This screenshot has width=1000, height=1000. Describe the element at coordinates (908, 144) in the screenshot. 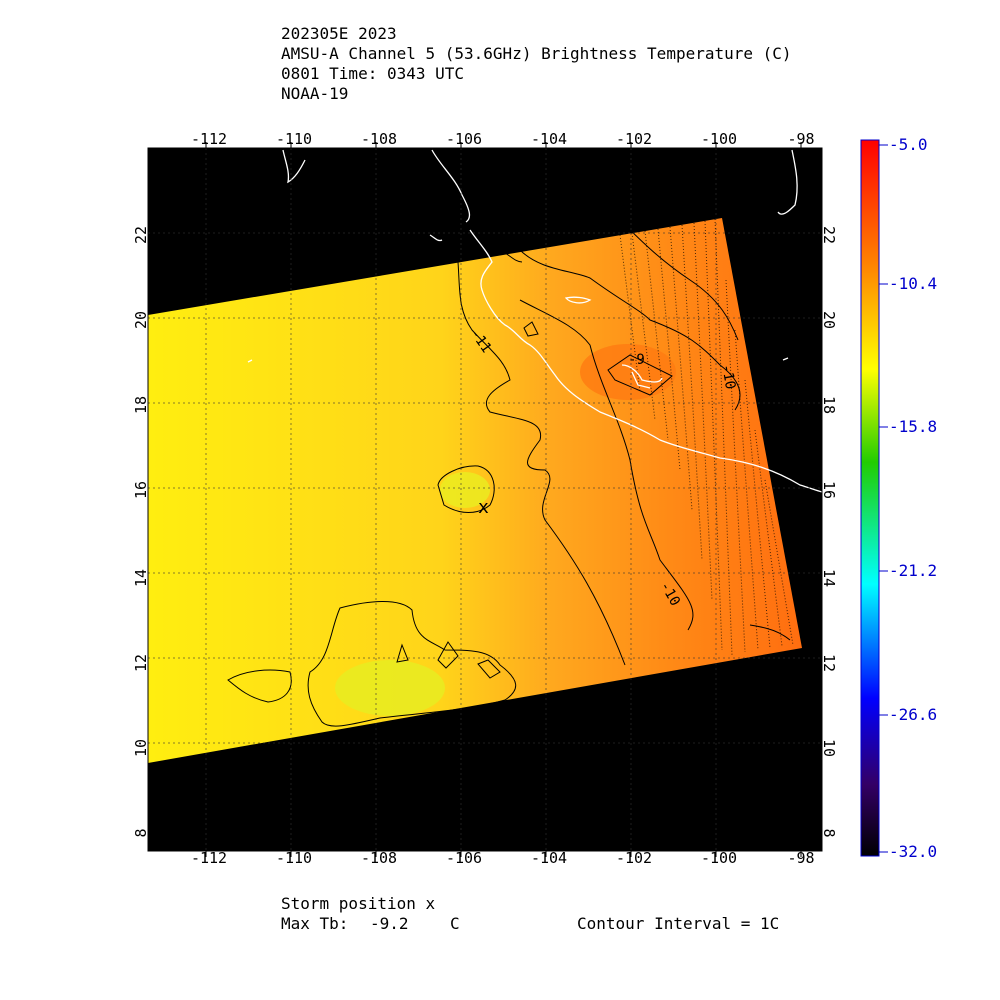

I see `colorbar-label: -5.0` at that location.